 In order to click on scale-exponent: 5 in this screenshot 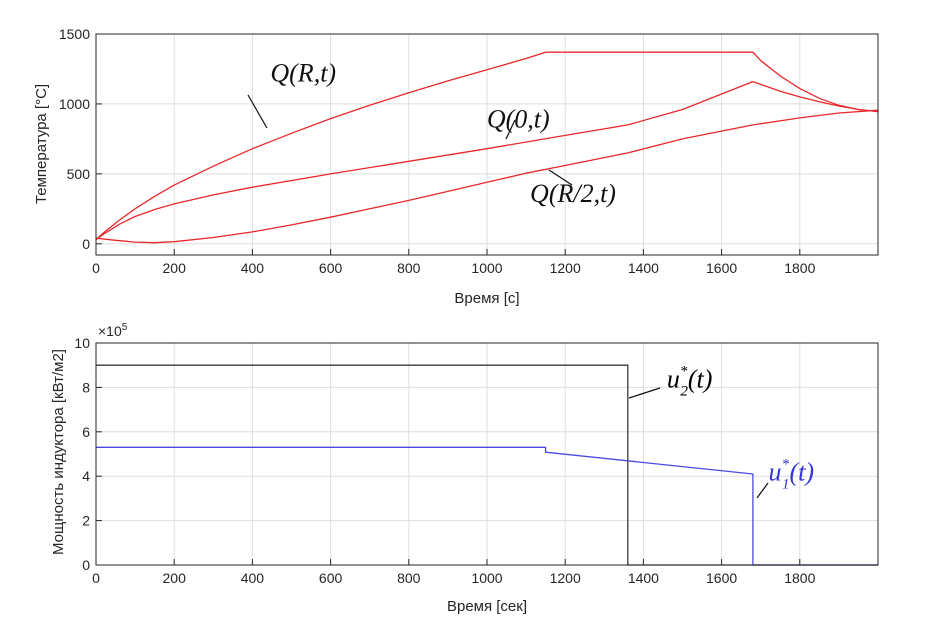, I will do `click(125, 327)`.